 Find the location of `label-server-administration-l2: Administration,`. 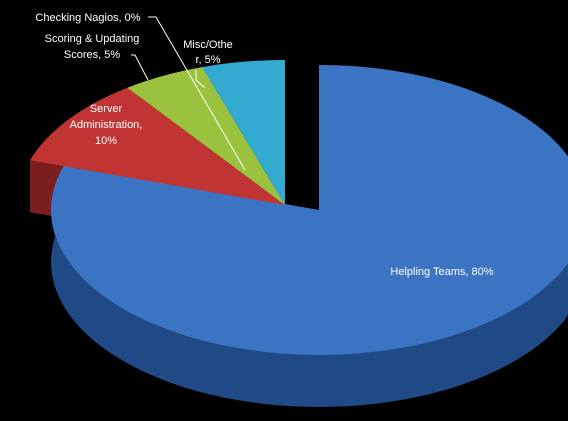

label-server-administration-l2: Administration, is located at coordinates (106, 125).